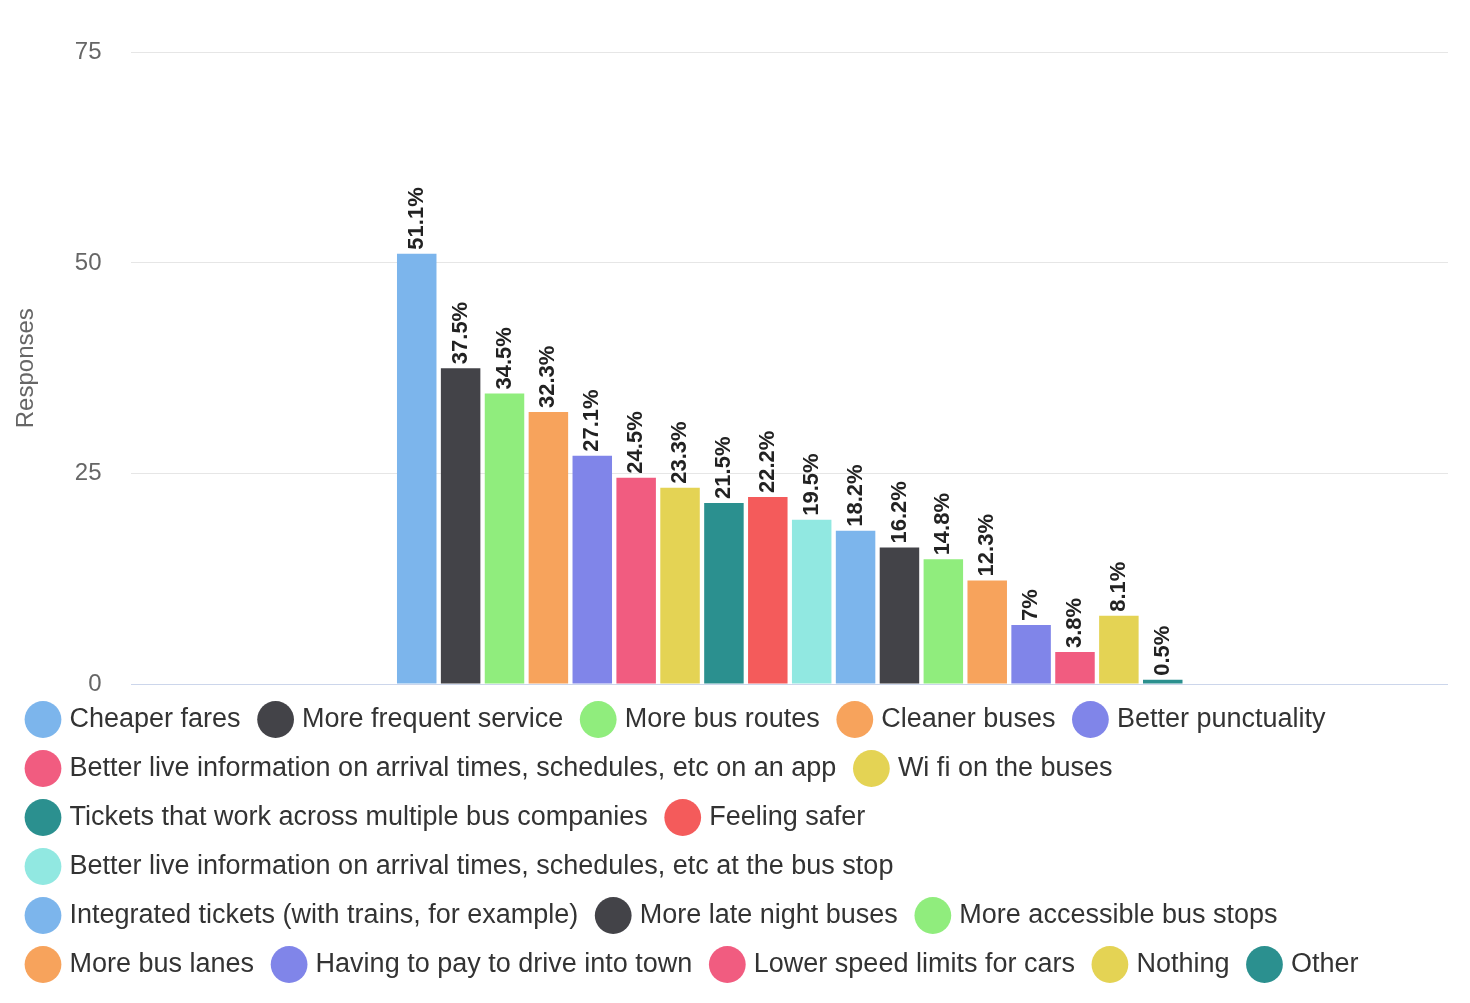 The height and width of the screenshot is (1003, 1470). Describe the element at coordinates (968, 717) in the screenshot. I see `legend-label: Cleaner buses` at that location.